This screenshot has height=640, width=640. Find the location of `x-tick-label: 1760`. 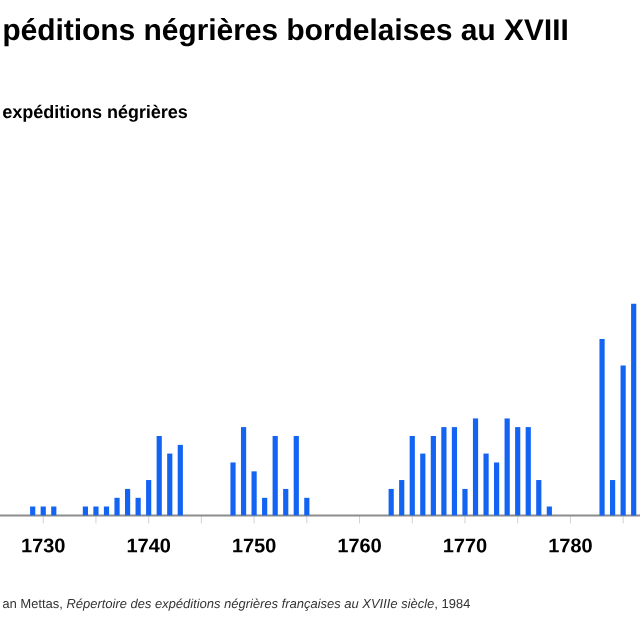

x-tick-label: 1760 is located at coordinates (359, 545).